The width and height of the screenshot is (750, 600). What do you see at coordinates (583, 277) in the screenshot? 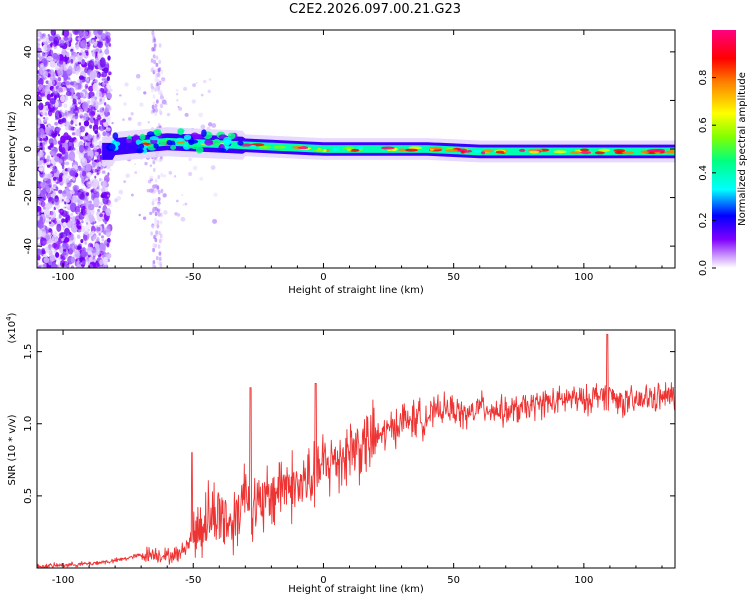
I see `spectrogram-x-tick-label: 100` at bounding box center [583, 277].